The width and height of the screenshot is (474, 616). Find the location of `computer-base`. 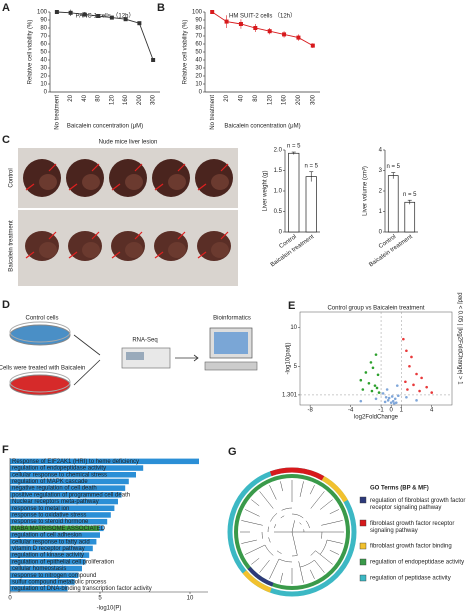

computer-base is located at coordinates (231, 366).